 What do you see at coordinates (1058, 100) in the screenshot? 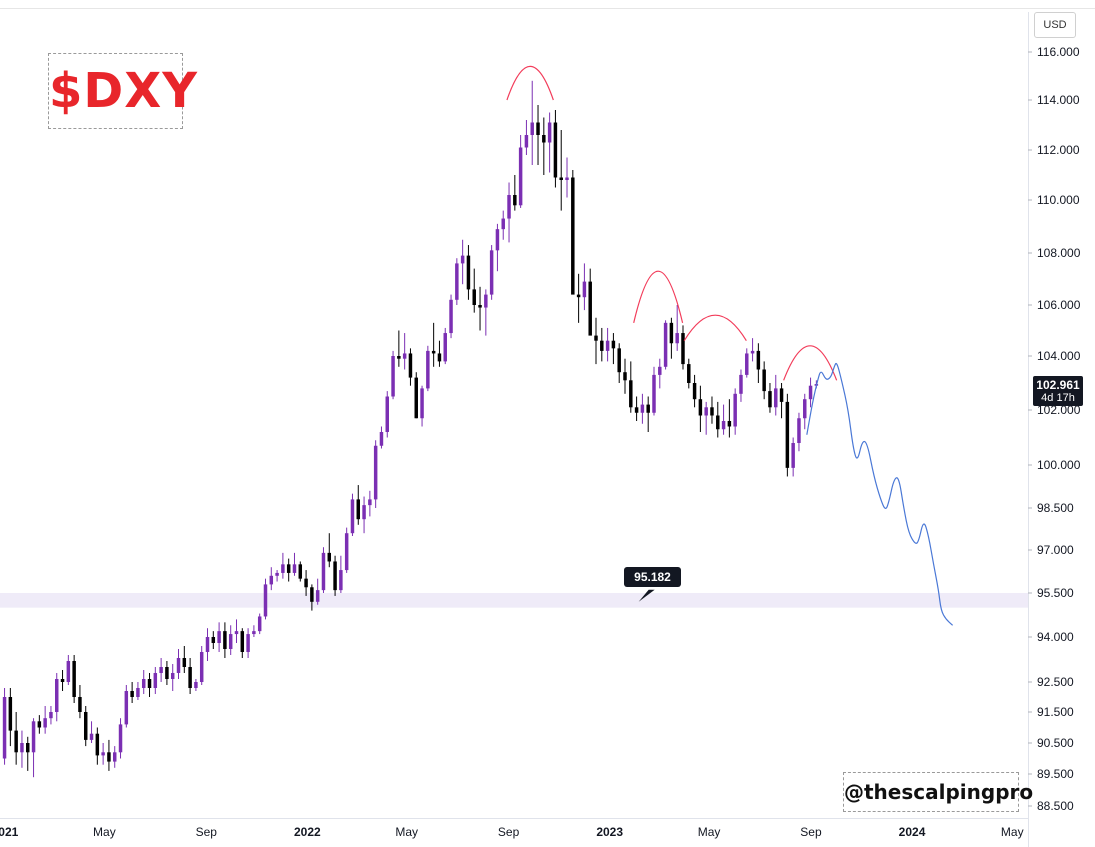
I see `y-tick-label: 114.000` at bounding box center [1058, 100].